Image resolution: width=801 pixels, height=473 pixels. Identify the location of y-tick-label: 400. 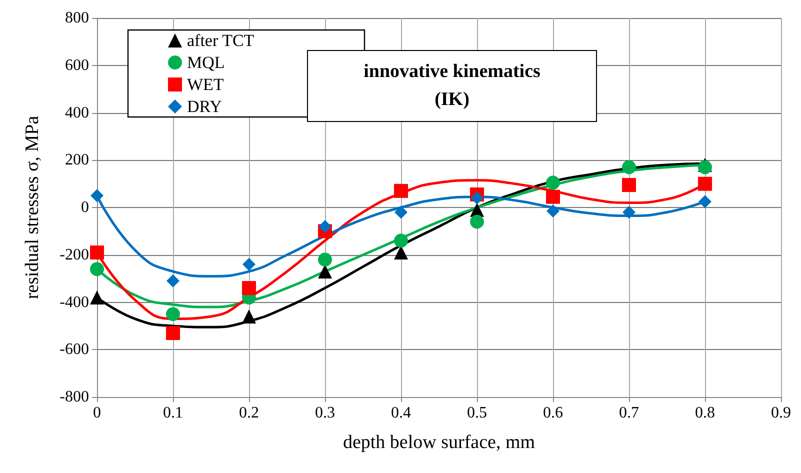
(77, 113).